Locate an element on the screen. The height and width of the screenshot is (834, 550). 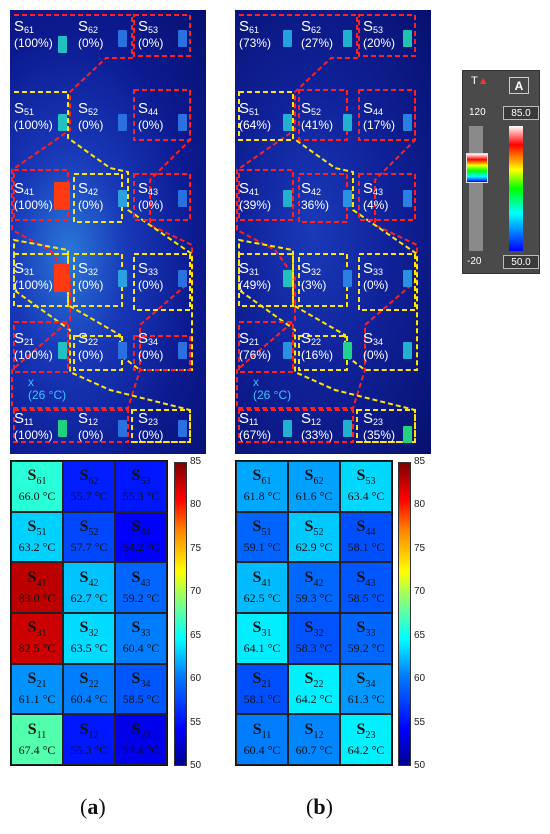
heatmap-cell: S61 61.8 °C is located at coordinates (262, 486).